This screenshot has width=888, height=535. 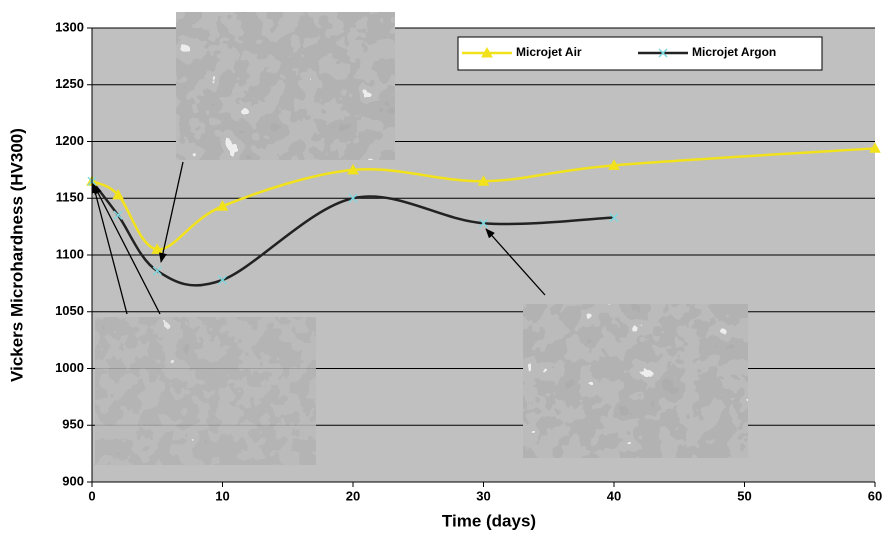 What do you see at coordinates (69, 367) in the screenshot?
I see `y-tick-label: 1000` at bounding box center [69, 367].